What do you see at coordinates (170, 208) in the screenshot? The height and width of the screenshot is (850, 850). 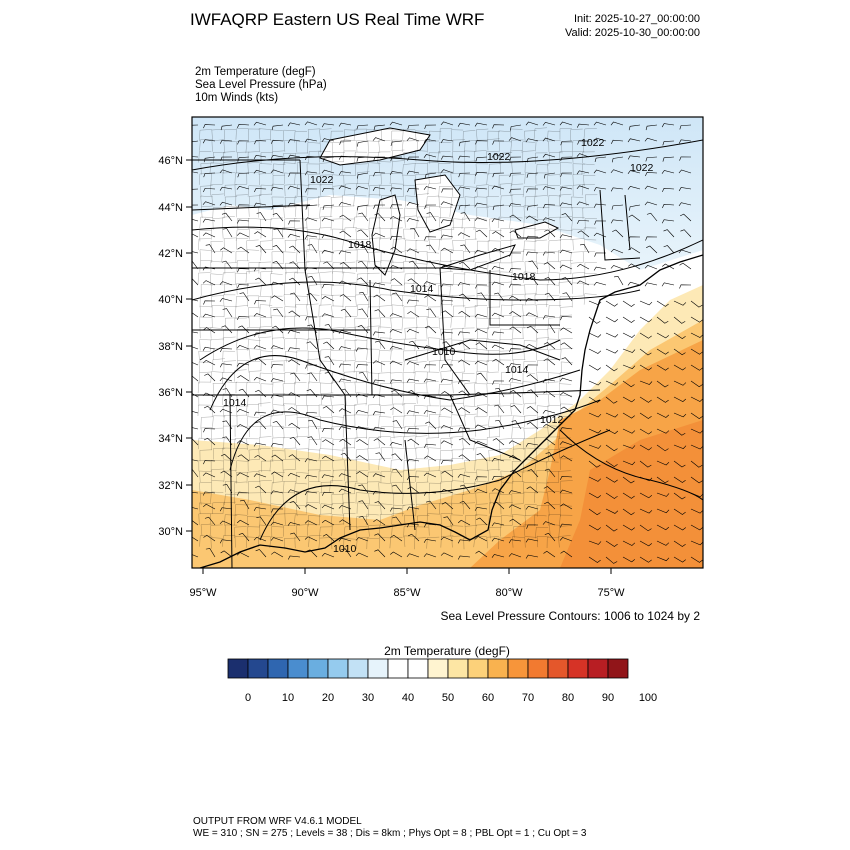 I see `lat-label: 44°N` at bounding box center [170, 208].